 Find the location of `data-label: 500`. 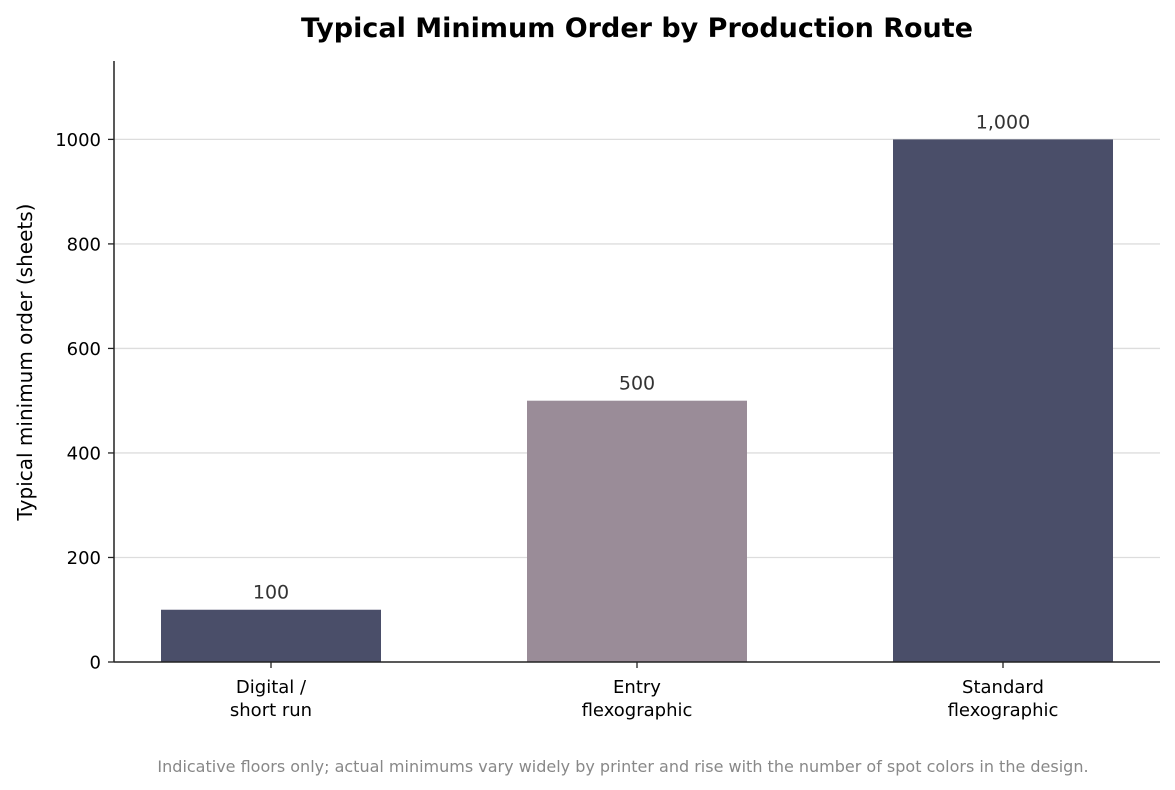

data-label: 500 is located at coordinates (637, 384).